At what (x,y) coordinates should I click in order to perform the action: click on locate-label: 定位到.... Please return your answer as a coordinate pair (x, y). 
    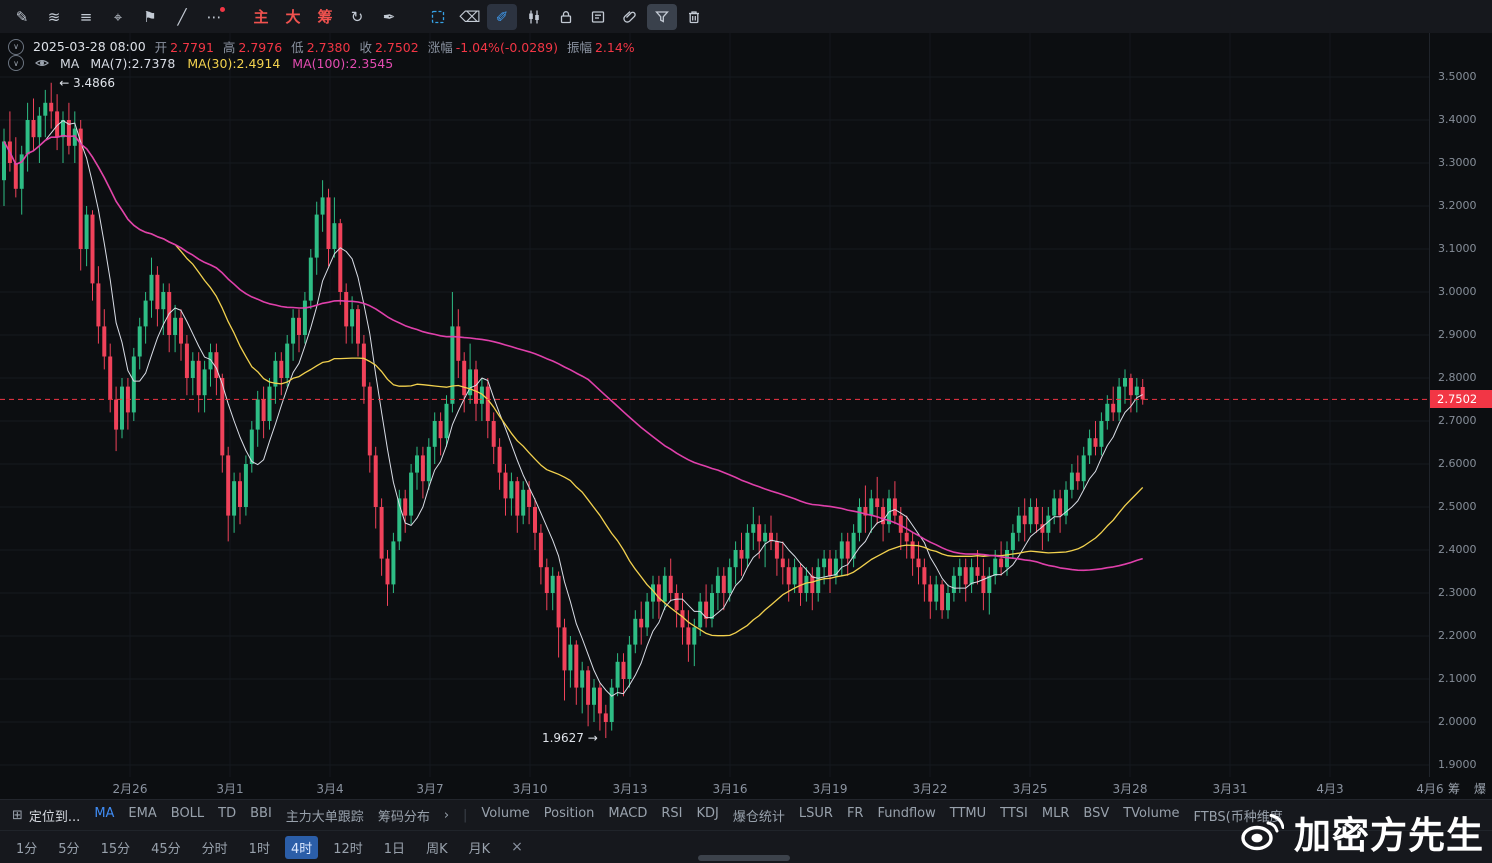
    Looking at the image, I should click on (54, 817).